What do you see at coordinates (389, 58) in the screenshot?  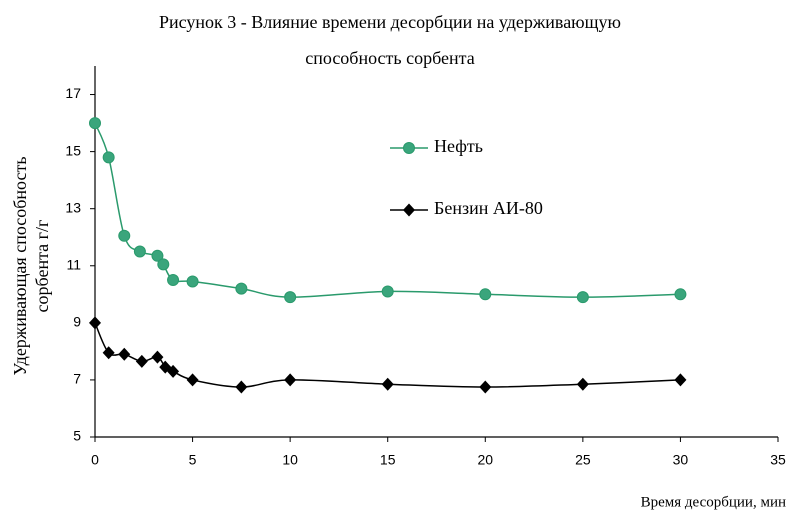 I see `chart-title: способность сорбента` at bounding box center [389, 58].